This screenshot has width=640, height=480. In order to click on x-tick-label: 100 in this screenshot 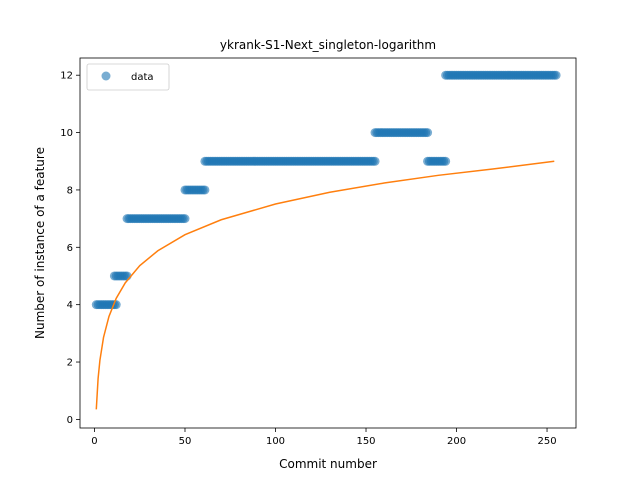, I will do `click(275, 441)`.